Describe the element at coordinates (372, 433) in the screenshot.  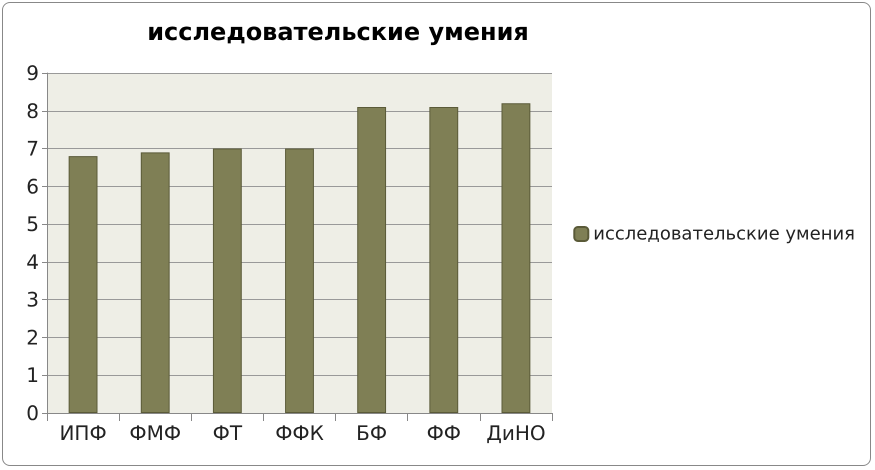
I see `x-tick-label: БФ` at that location.